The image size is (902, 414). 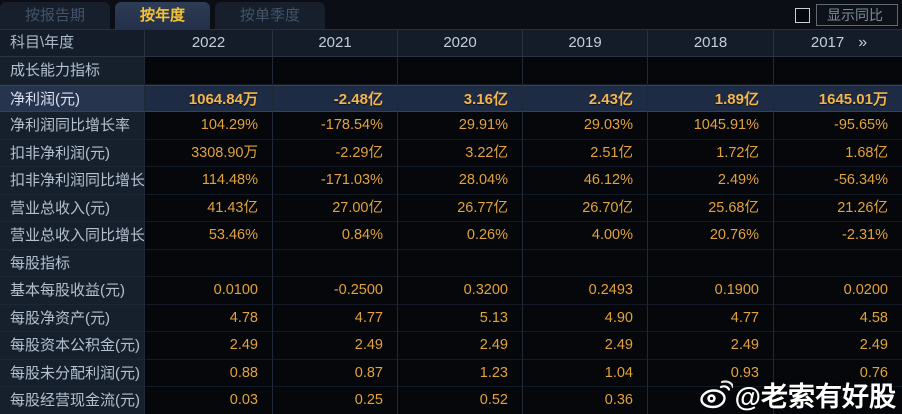 I want to click on table-header-row: 科目\年度 2022 2021 2020 2019 2018 2017 », so click(x=451, y=43).